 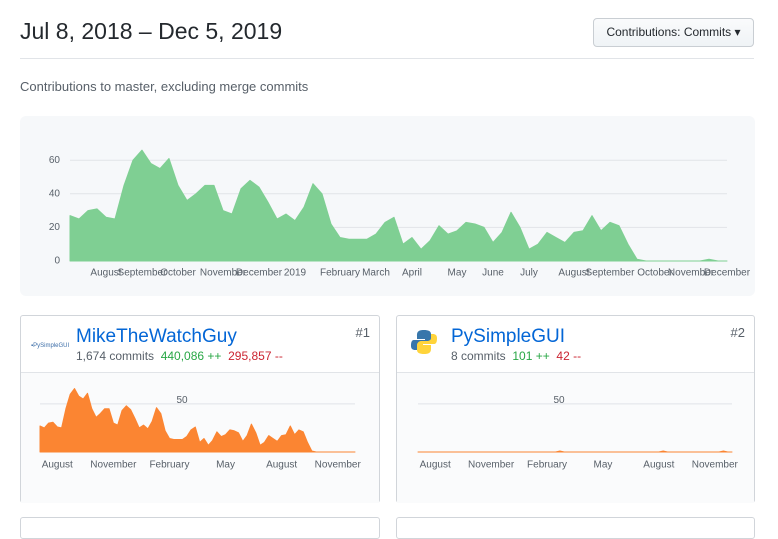 What do you see at coordinates (569, 356) in the screenshot?
I see `deletions: 42 --` at bounding box center [569, 356].